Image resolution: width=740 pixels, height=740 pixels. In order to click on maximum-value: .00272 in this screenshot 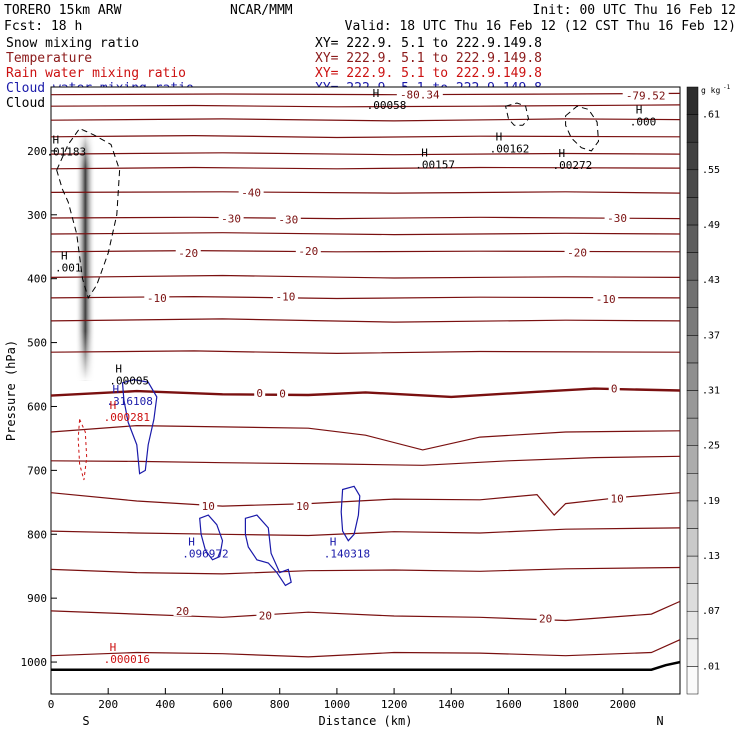, I will do `click(573, 165)`.